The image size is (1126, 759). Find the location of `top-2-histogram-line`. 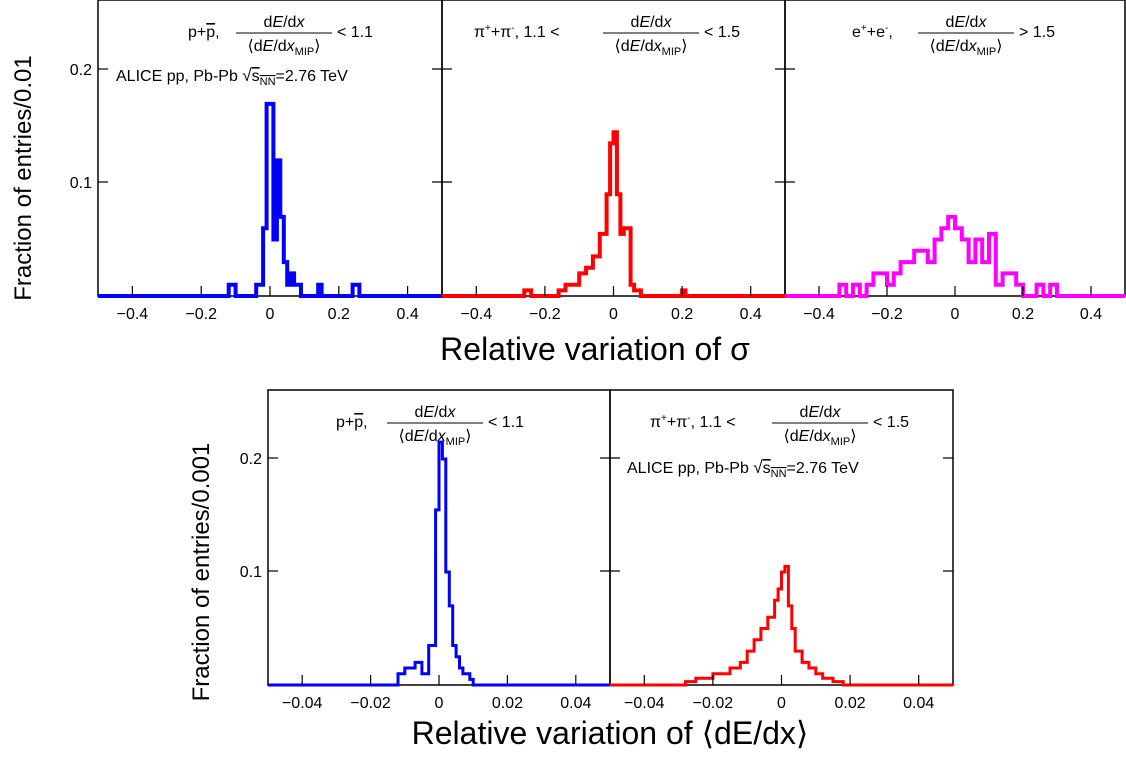

top-2-histogram-line is located at coordinates (613, 214).